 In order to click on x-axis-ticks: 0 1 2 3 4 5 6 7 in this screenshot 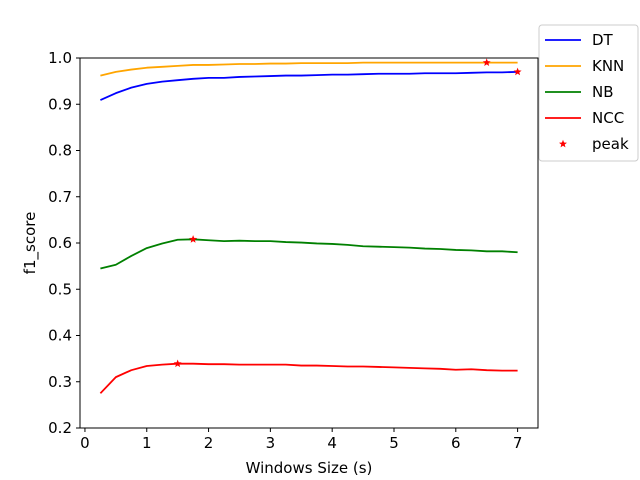, I will do `click(301, 440)`.